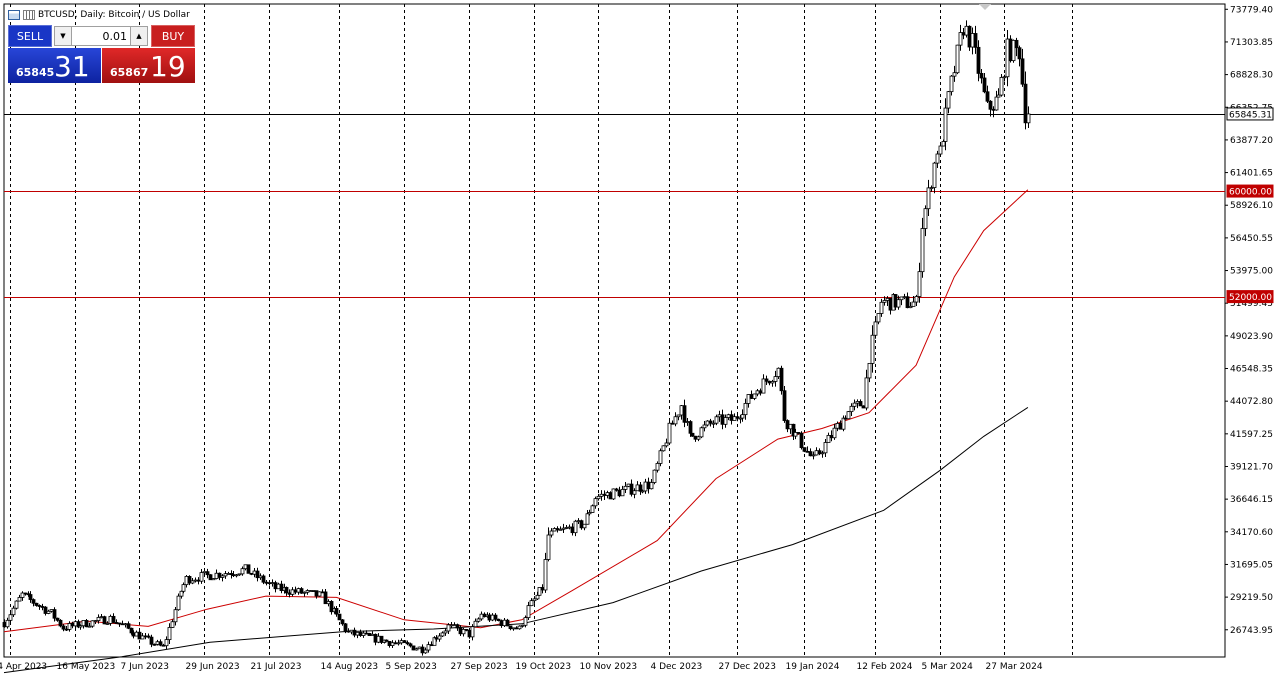 The height and width of the screenshot is (680, 1285). What do you see at coordinates (72, 66) in the screenshot?
I see `bid-price-big: 31` at bounding box center [72, 66].